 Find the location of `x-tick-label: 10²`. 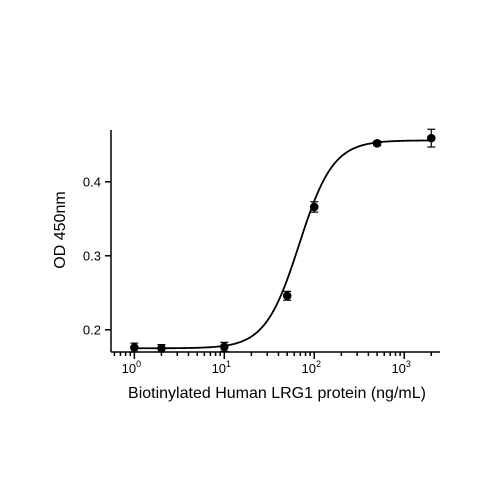

x-tick-label: 10² is located at coordinates (311, 367).